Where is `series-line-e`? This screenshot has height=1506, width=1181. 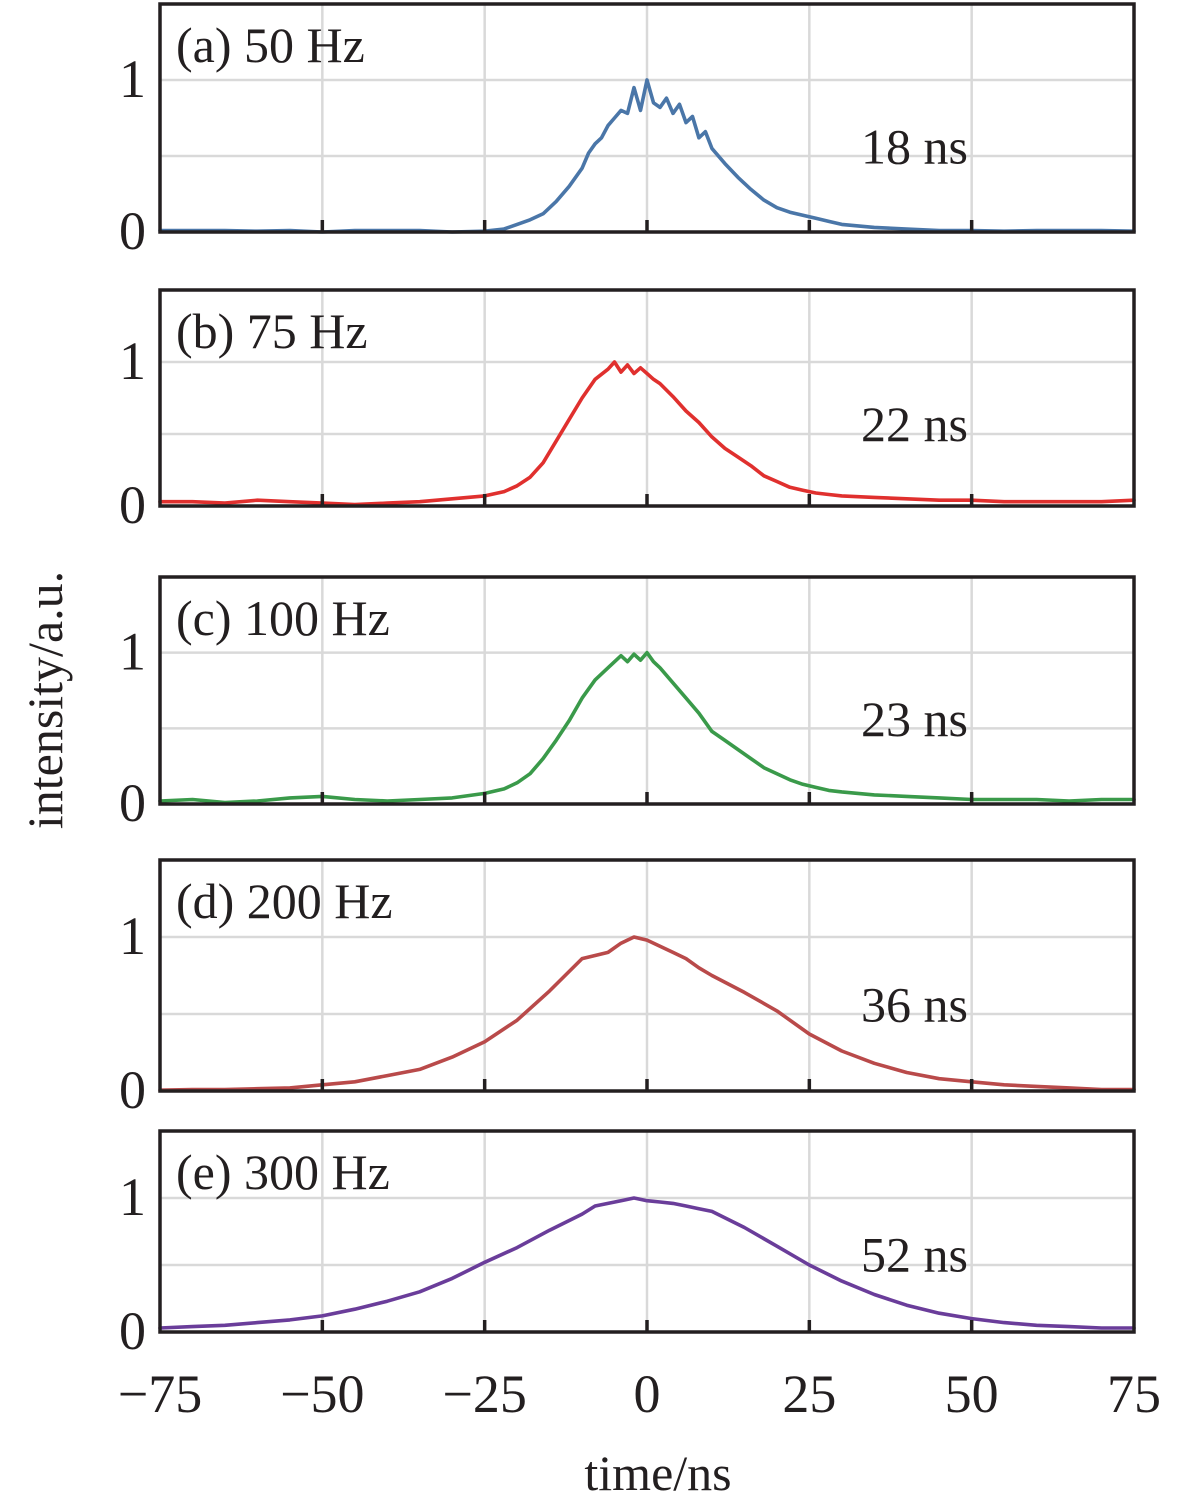
series-line-e is located at coordinates (647, 1263).